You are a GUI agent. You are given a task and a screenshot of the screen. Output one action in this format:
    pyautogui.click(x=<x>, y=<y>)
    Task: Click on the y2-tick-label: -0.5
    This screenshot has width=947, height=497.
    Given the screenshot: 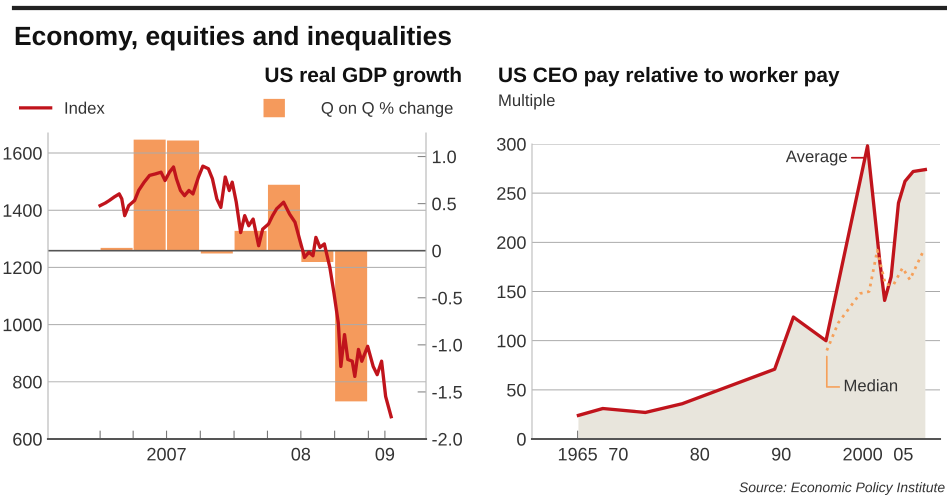 What is the action you would take?
    pyautogui.click(x=447, y=298)
    